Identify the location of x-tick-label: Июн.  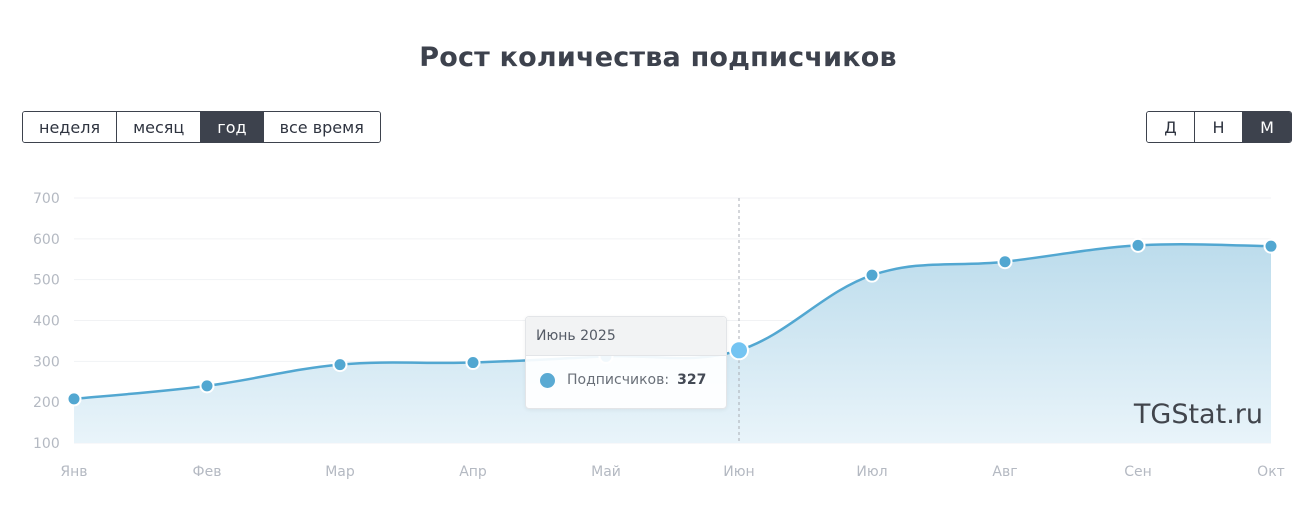
(738, 472).